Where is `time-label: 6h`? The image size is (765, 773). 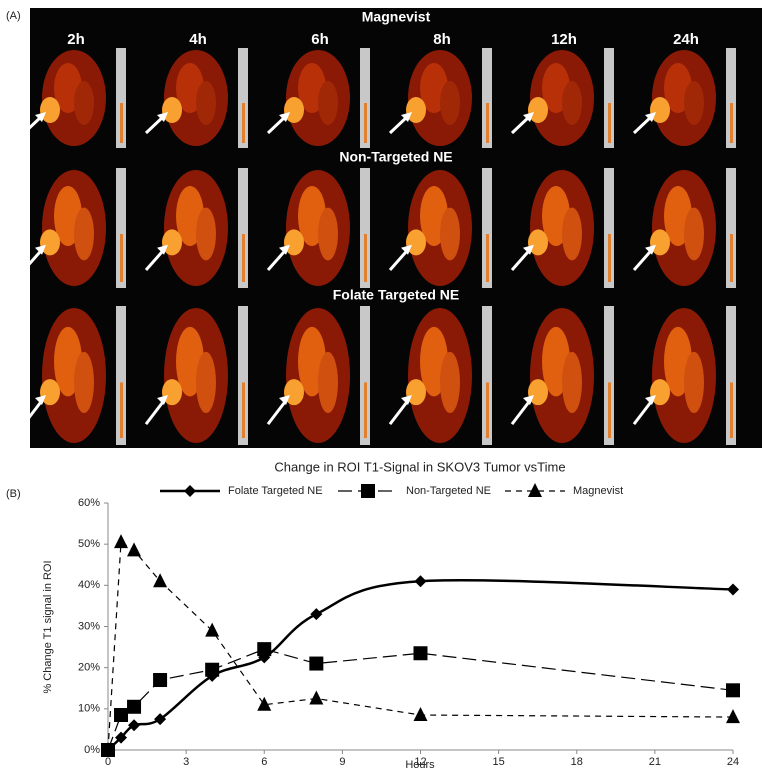 time-label: 6h is located at coordinates (320, 39).